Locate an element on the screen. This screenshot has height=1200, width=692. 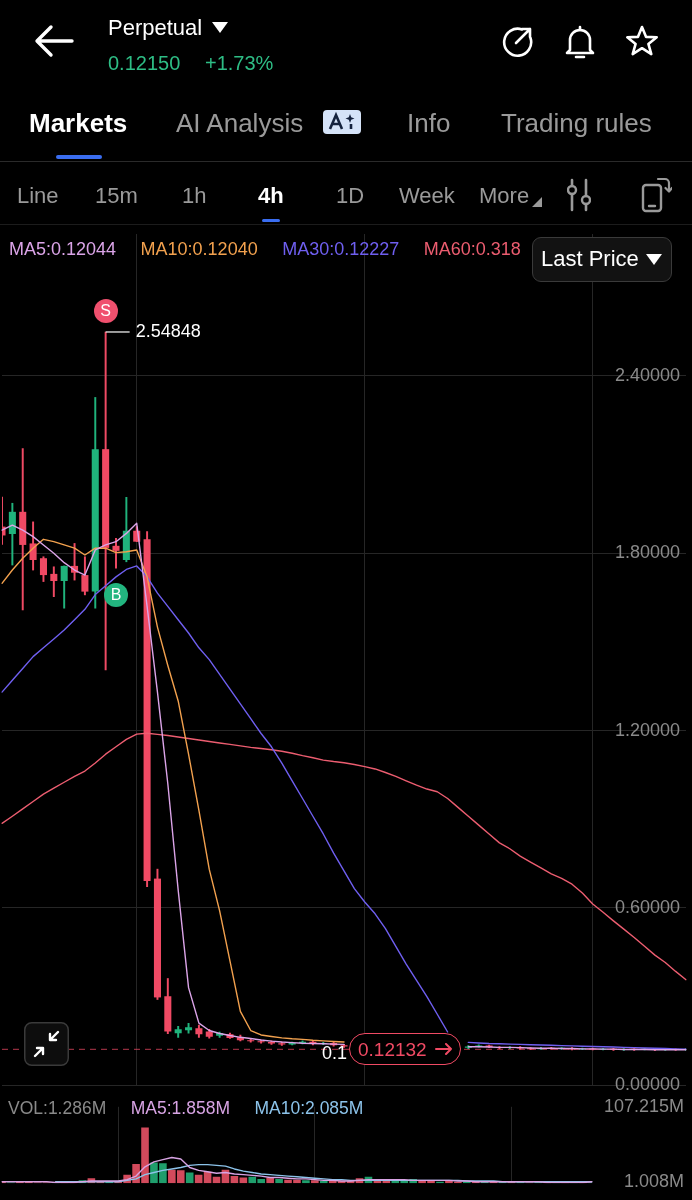
text: 1h is located at coordinates (194, 195).